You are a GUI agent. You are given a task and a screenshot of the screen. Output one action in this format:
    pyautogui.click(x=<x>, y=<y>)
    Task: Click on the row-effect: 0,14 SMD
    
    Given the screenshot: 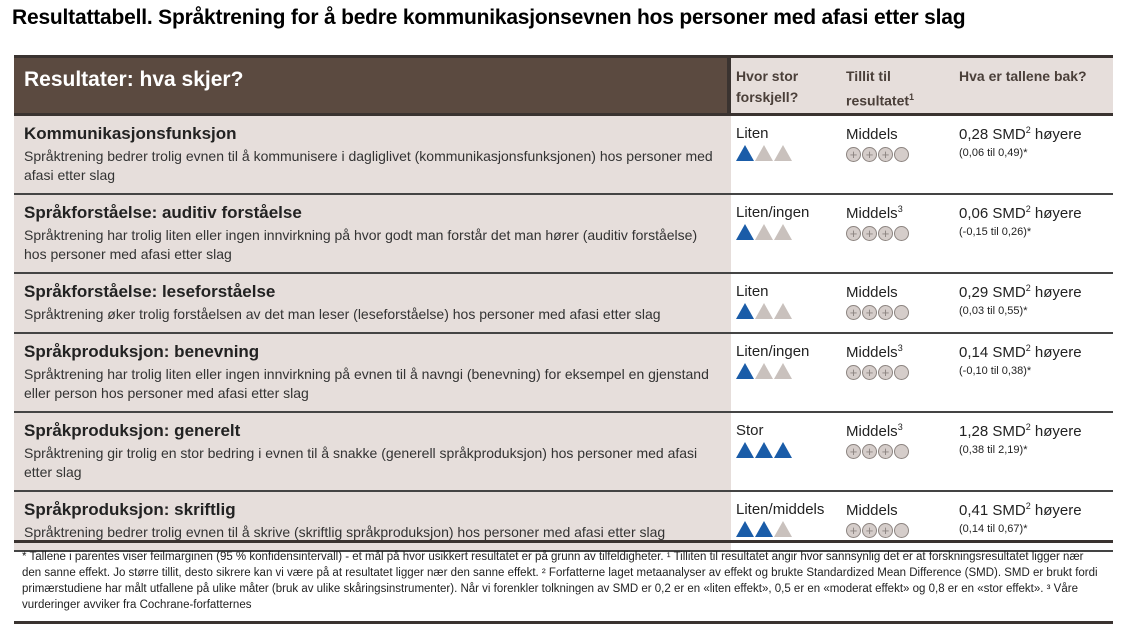 What is the action you would take?
    pyautogui.click(x=992, y=352)
    